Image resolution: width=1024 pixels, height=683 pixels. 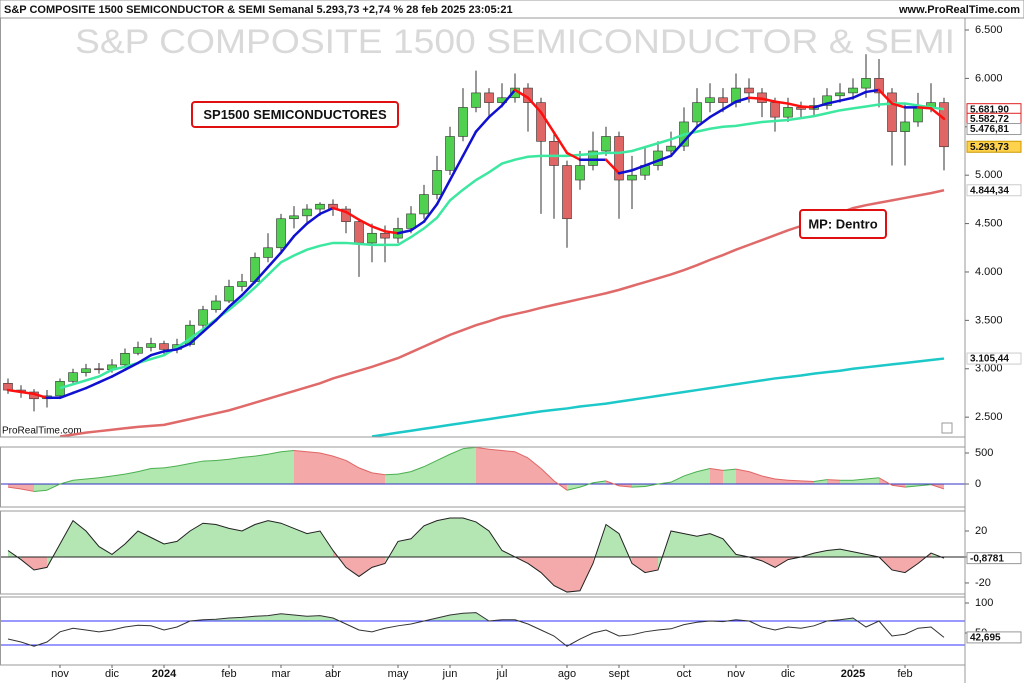 I want to click on annotation-box, so click(x=295, y=114).